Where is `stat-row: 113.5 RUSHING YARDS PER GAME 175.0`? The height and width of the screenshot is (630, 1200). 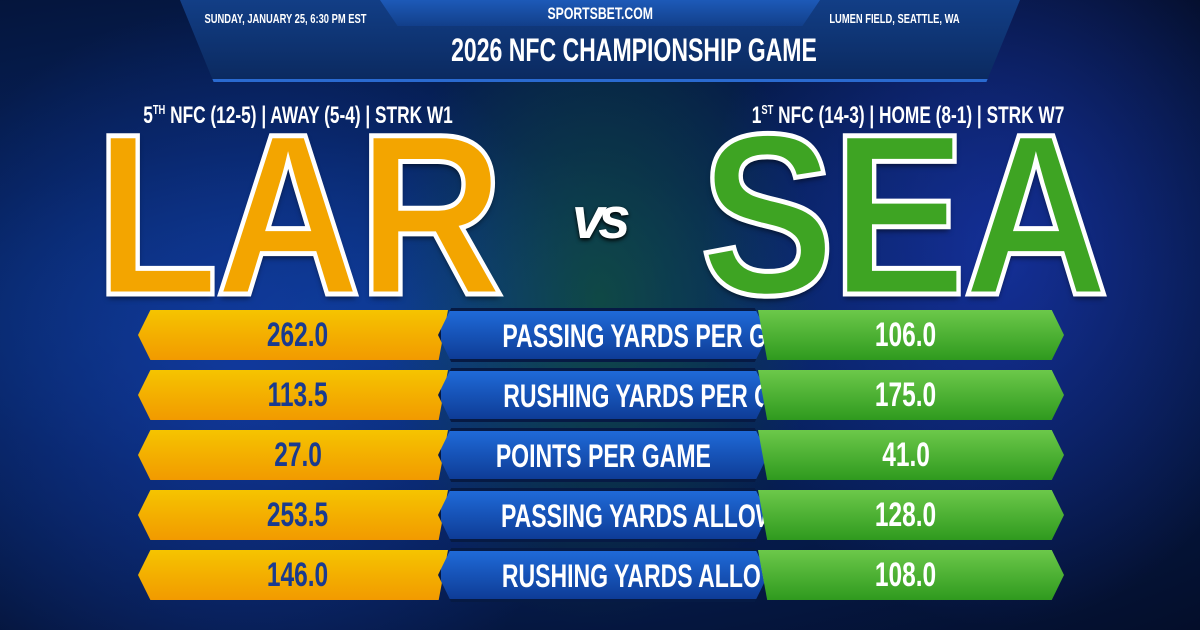
stat-row: 113.5 RUSHING YARDS PER GAME 175.0 is located at coordinates (601, 395).